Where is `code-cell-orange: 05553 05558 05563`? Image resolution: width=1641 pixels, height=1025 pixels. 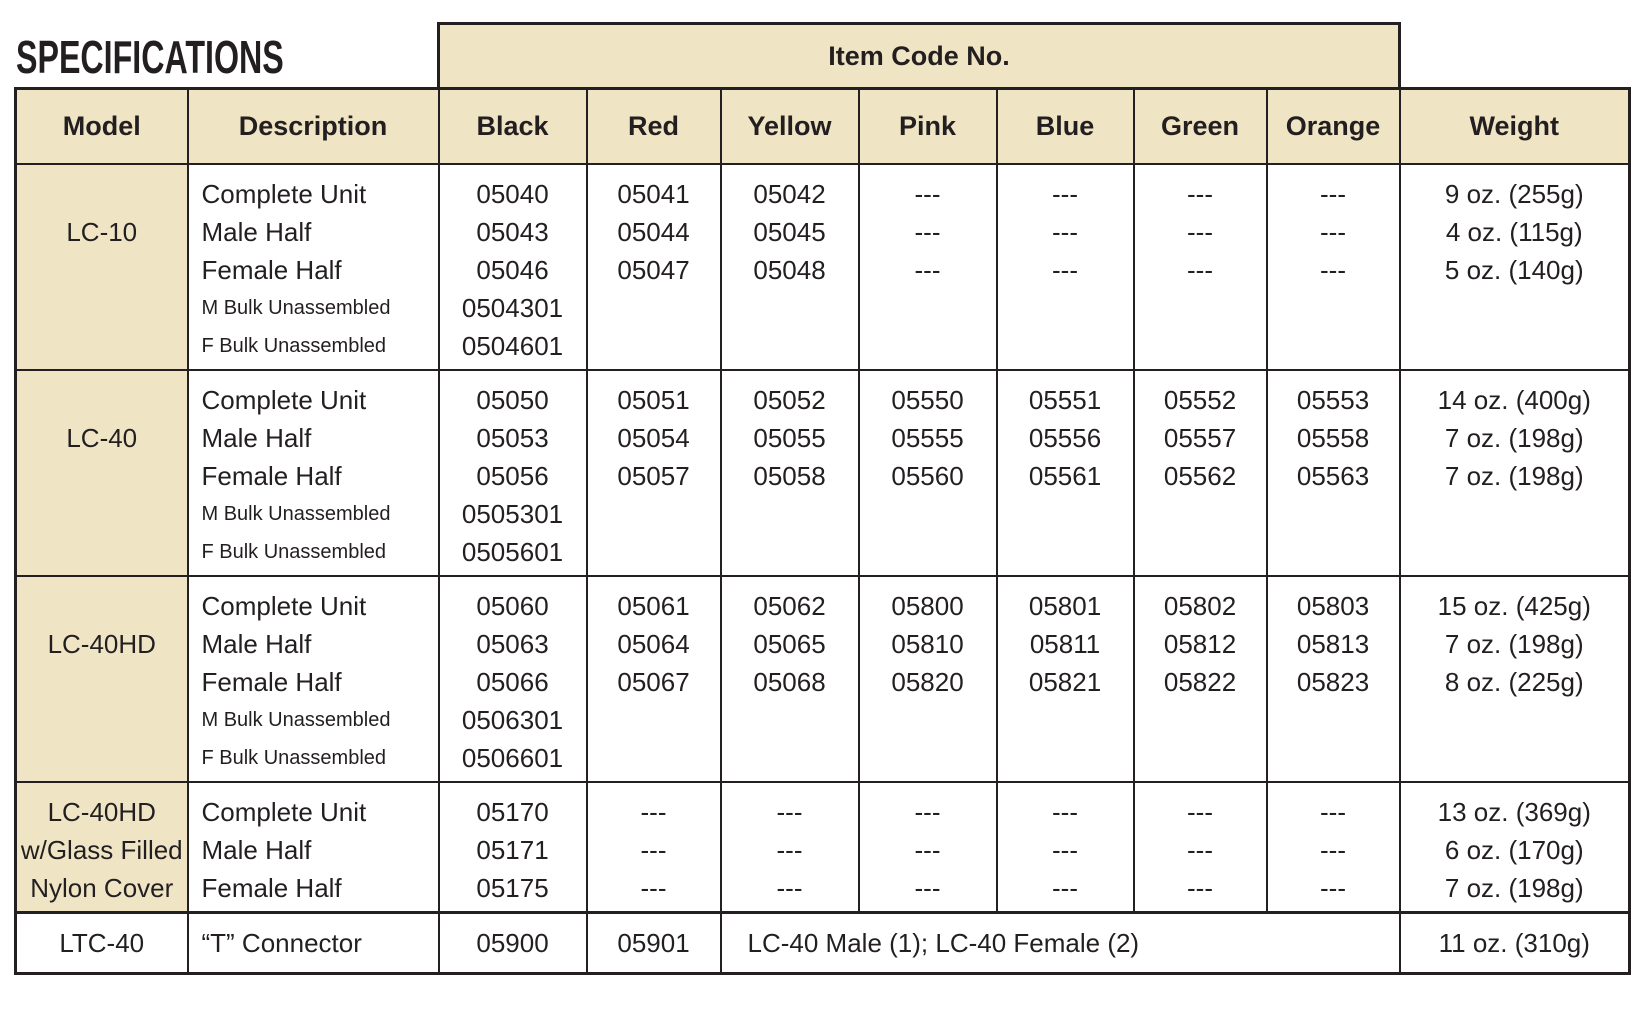
code-cell-orange: 05553 05558 05563 is located at coordinates (1333, 473).